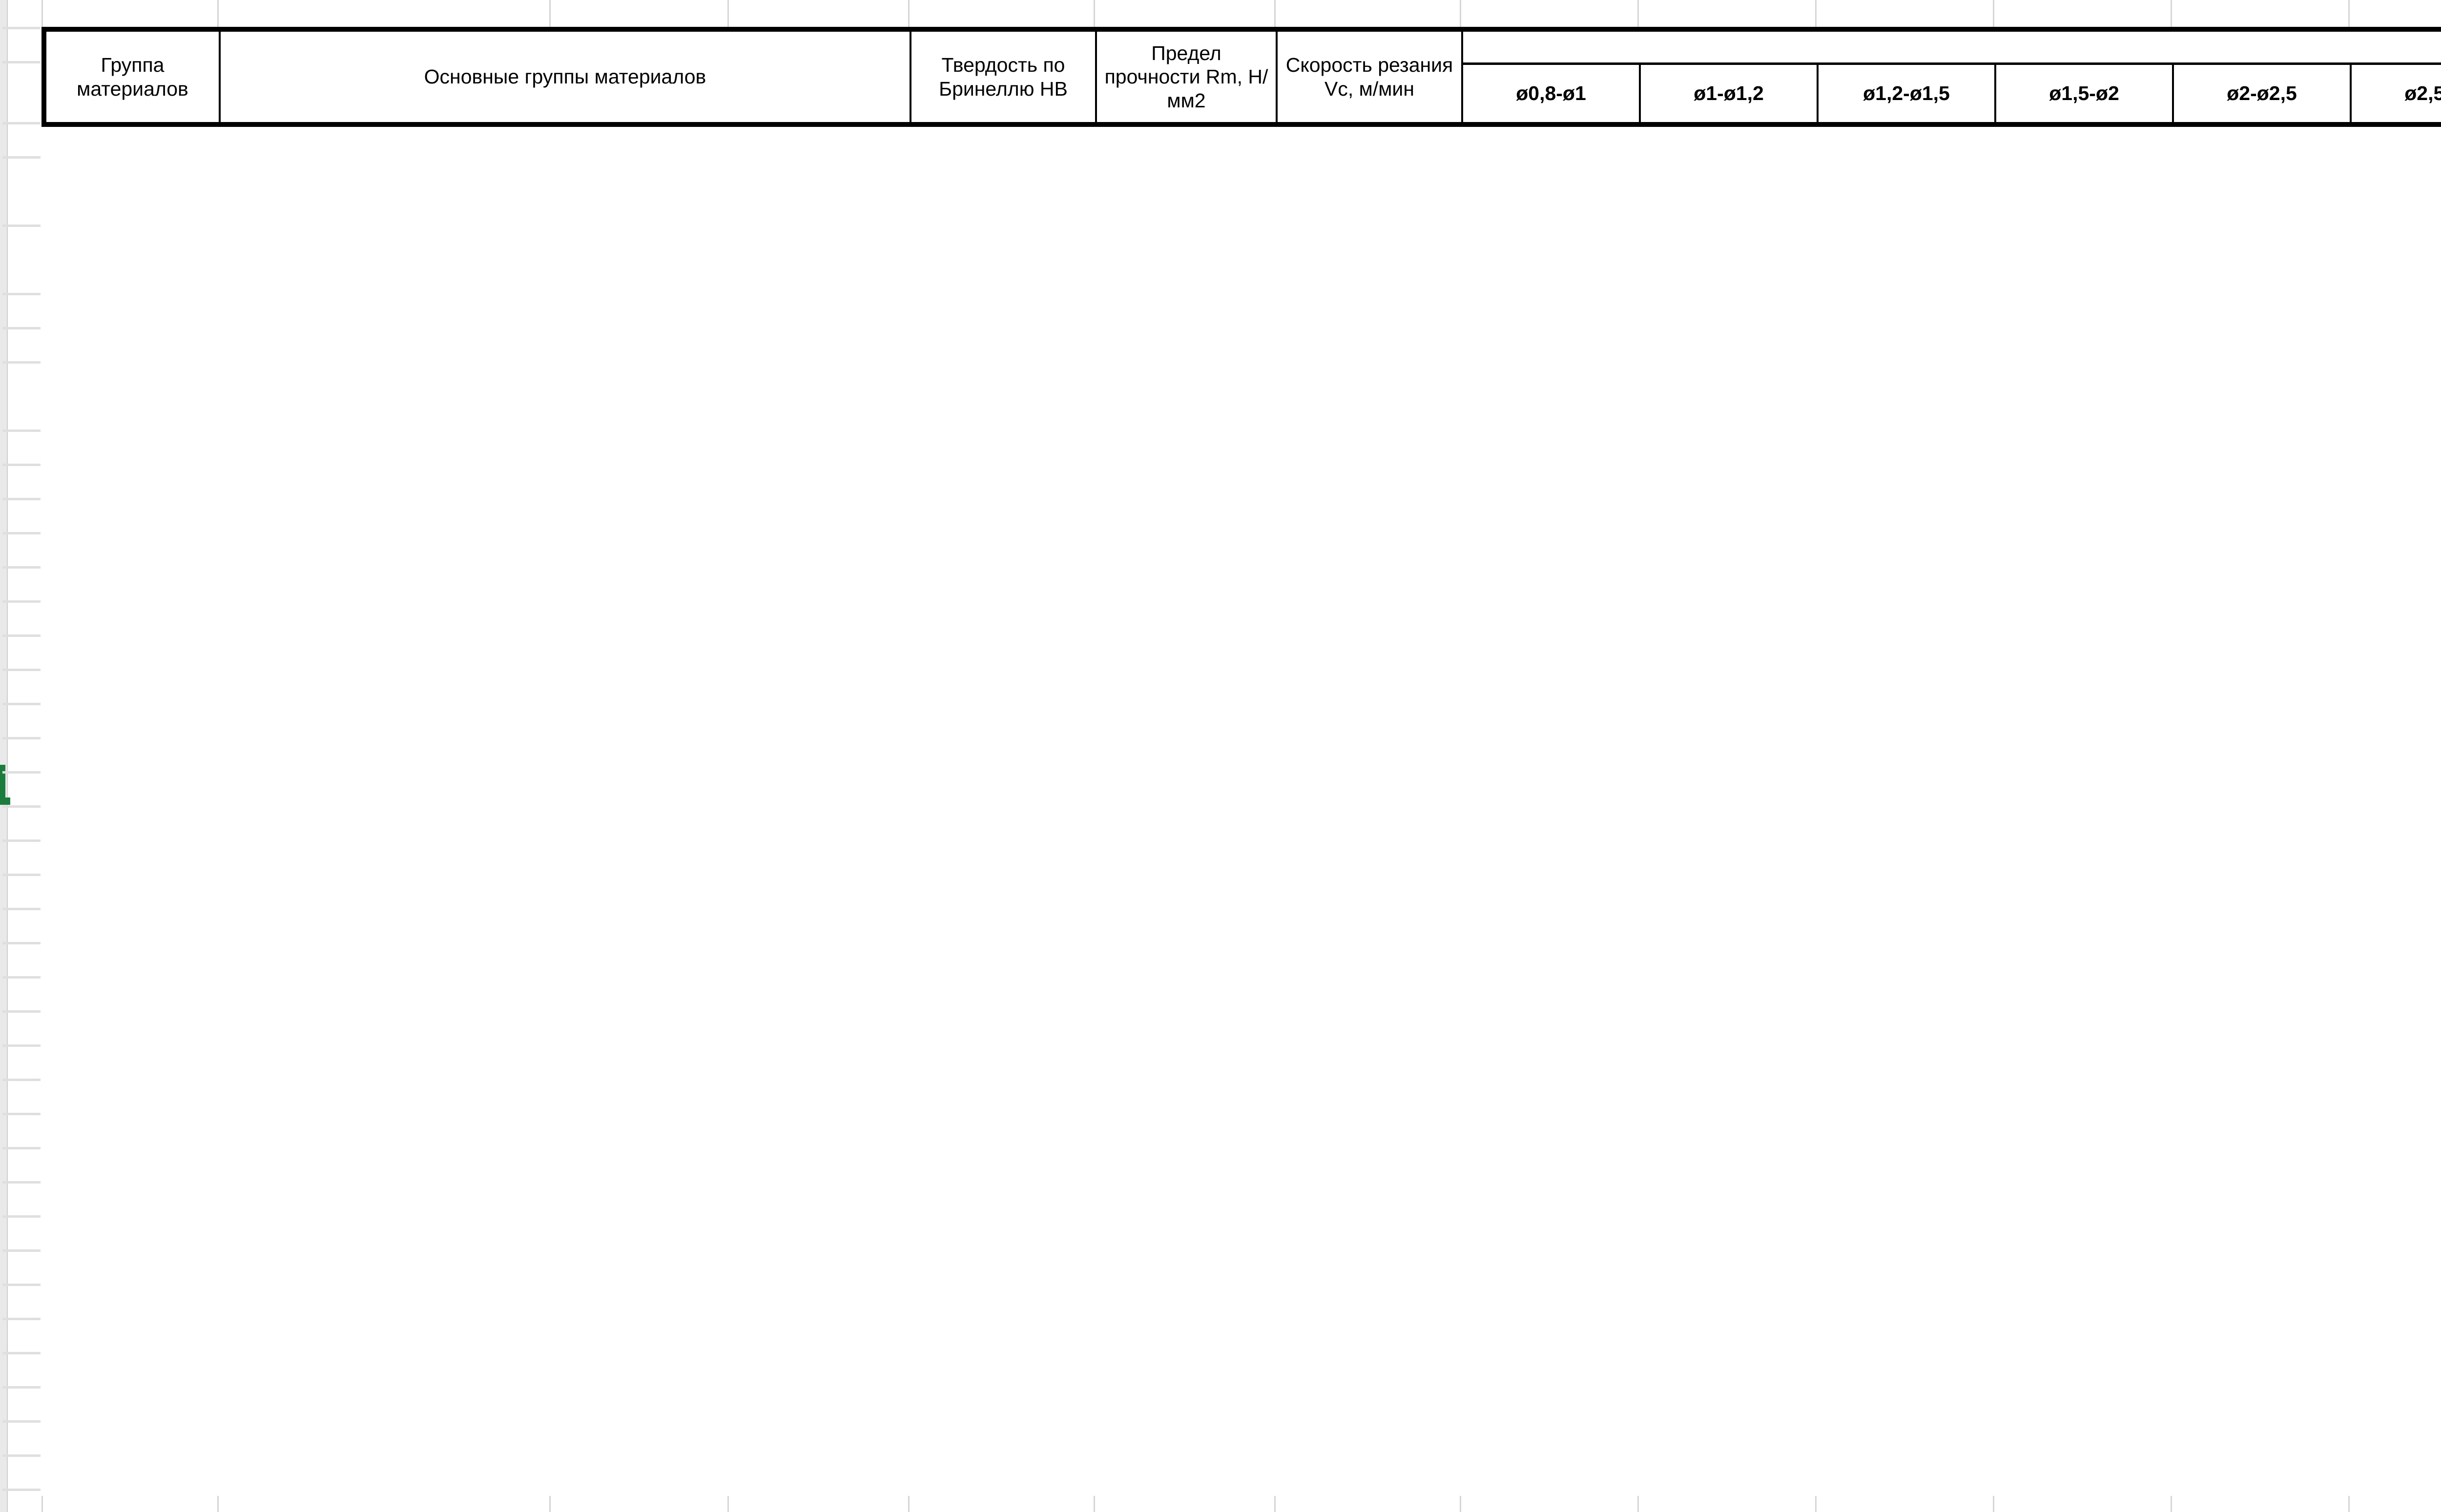 The image size is (2441, 1512). Describe the element at coordinates (2262, 94) in the screenshot. I see `header-diameter-range: ø2-ø2,5` at that location.